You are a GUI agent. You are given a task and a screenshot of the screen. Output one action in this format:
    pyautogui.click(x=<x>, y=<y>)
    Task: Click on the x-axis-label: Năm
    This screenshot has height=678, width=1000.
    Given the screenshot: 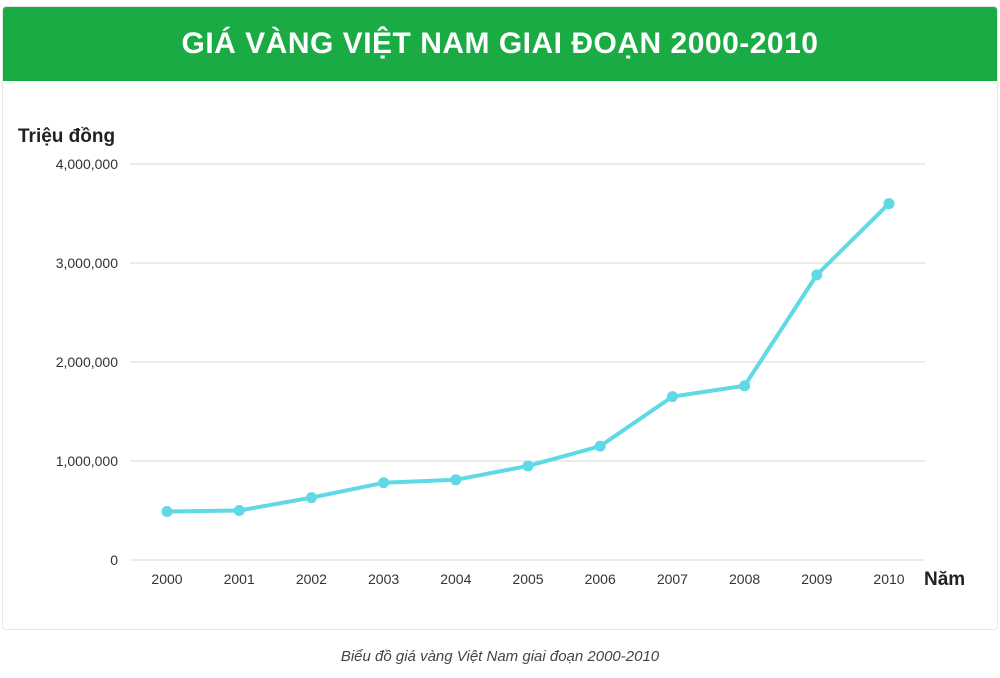 What is the action you would take?
    pyautogui.click(x=944, y=579)
    